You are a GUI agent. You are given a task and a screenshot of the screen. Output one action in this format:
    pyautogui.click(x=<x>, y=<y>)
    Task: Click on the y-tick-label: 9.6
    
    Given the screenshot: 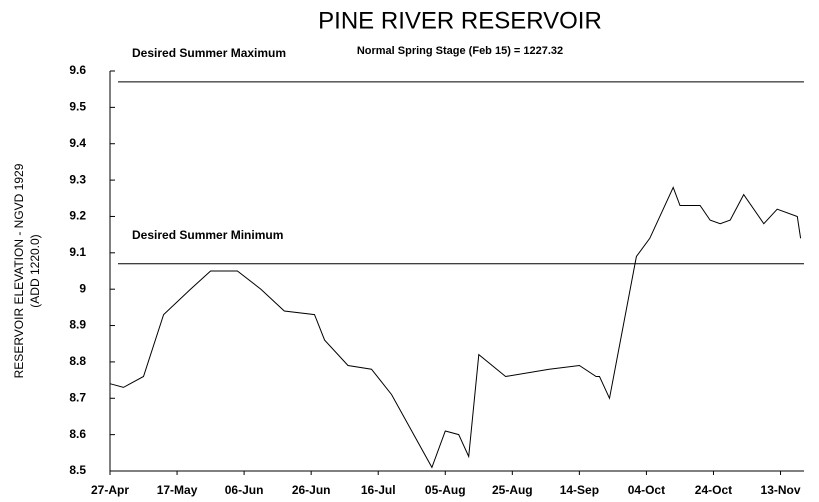 What is the action you would take?
    pyautogui.click(x=77, y=70)
    